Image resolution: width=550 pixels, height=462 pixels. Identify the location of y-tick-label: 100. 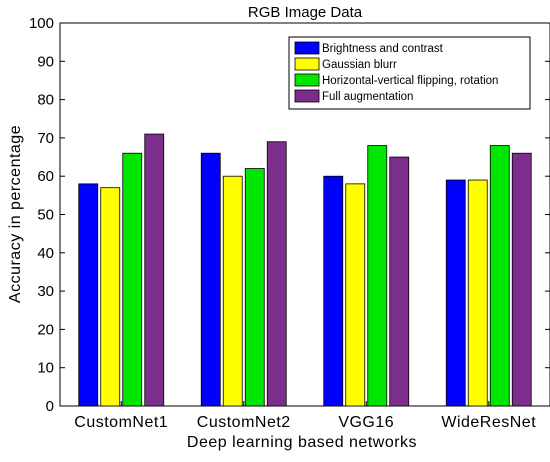
(41, 23).